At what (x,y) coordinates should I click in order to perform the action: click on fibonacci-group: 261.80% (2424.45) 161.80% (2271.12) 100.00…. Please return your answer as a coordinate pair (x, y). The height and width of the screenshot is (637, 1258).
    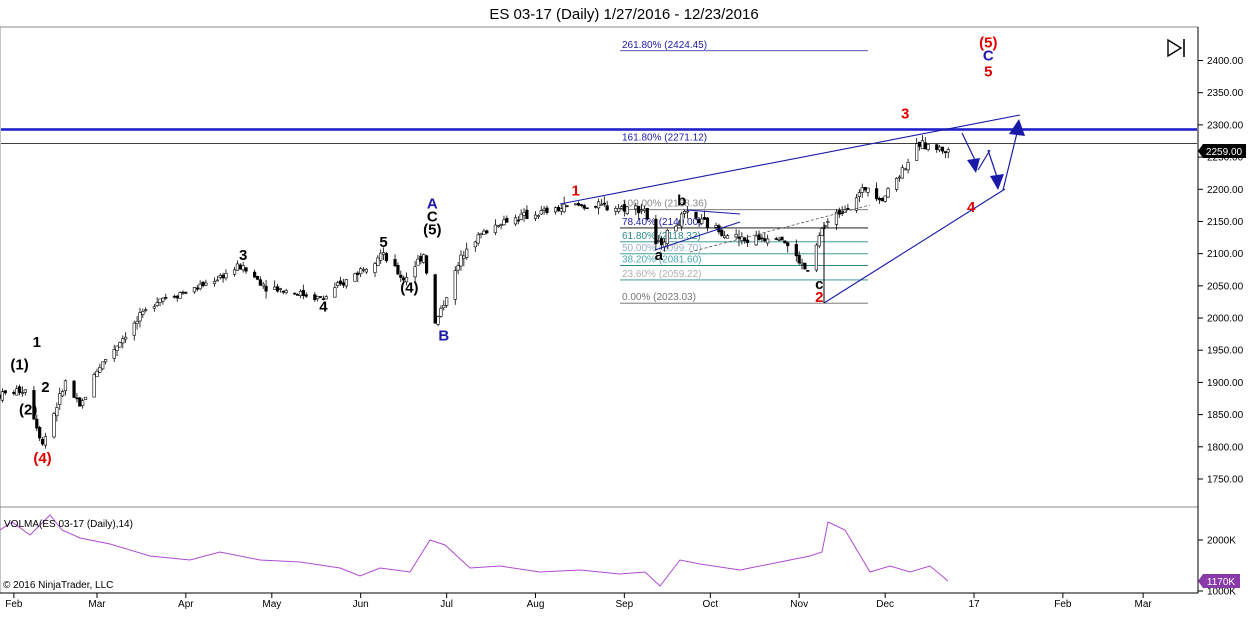
    Looking at the image, I should click on (744, 172).